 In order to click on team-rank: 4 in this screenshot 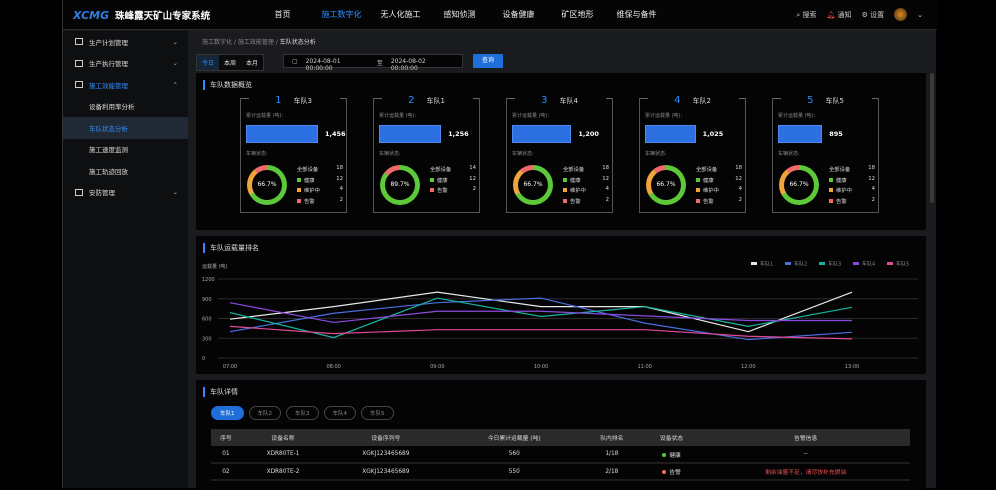, I will do `click(677, 100)`.